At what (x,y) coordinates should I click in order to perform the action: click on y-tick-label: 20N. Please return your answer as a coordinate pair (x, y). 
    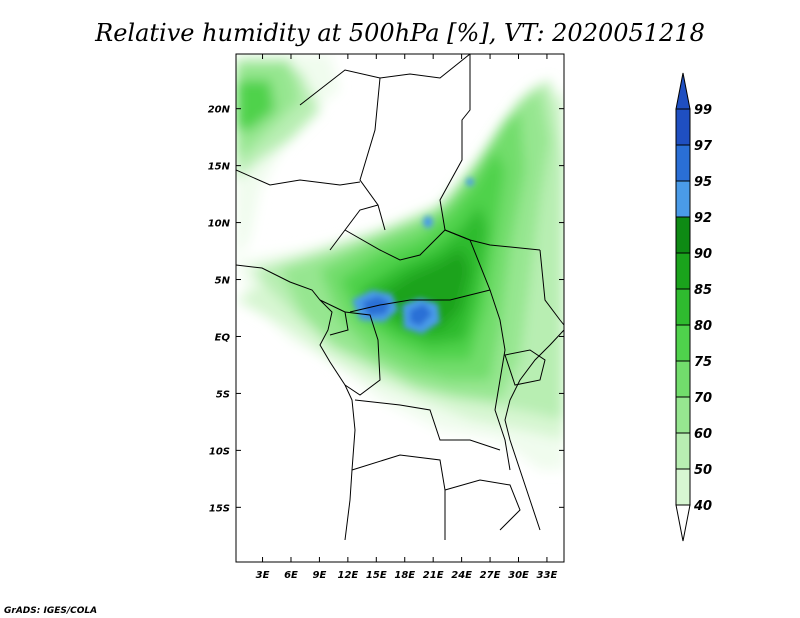
    Looking at the image, I should click on (219, 110).